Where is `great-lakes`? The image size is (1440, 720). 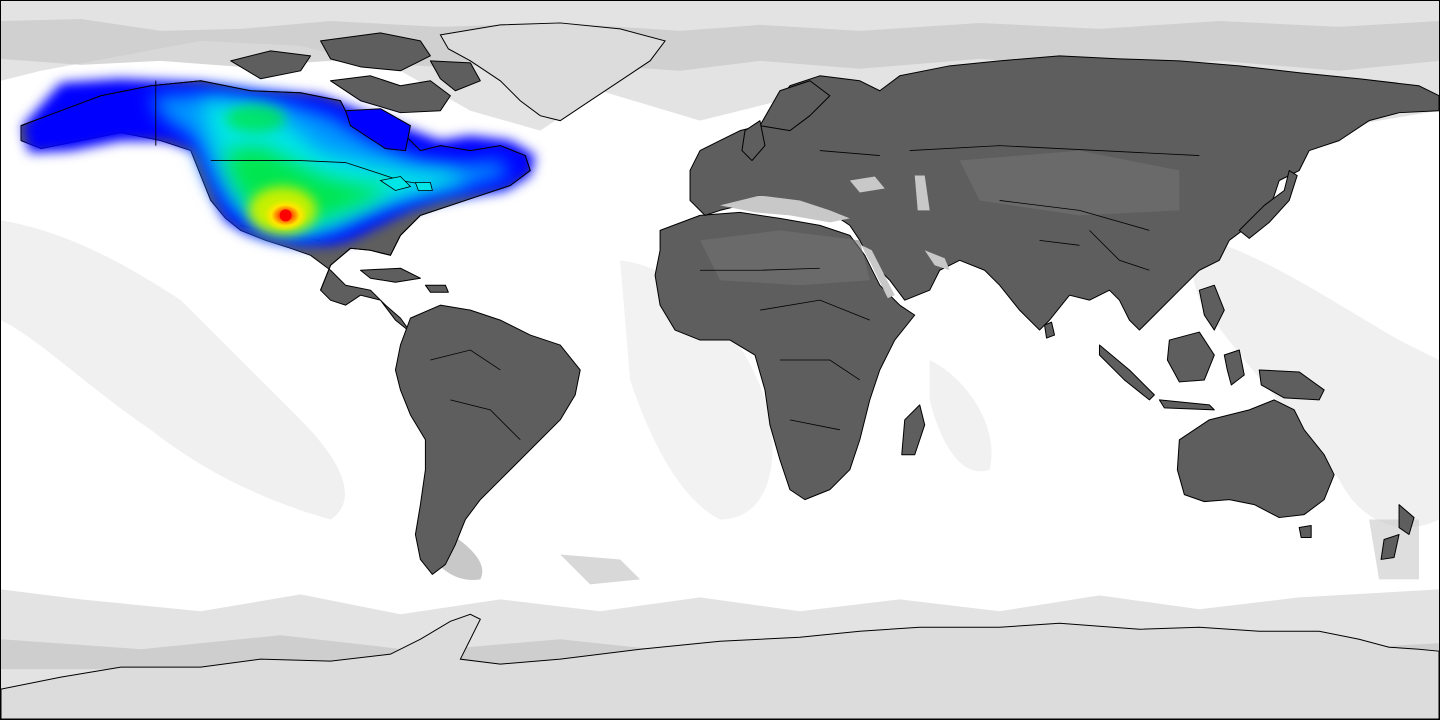
great-lakes is located at coordinates (406, 183).